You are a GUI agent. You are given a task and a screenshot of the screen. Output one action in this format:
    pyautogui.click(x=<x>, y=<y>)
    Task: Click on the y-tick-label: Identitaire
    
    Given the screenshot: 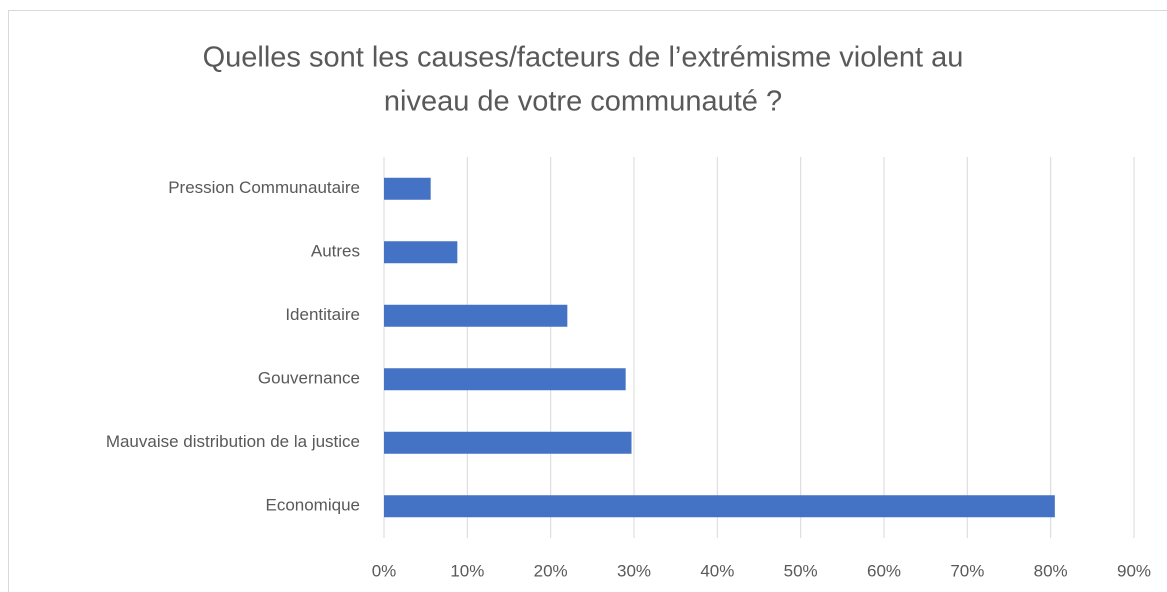 What is the action you would take?
    pyautogui.click(x=322, y=314)
    